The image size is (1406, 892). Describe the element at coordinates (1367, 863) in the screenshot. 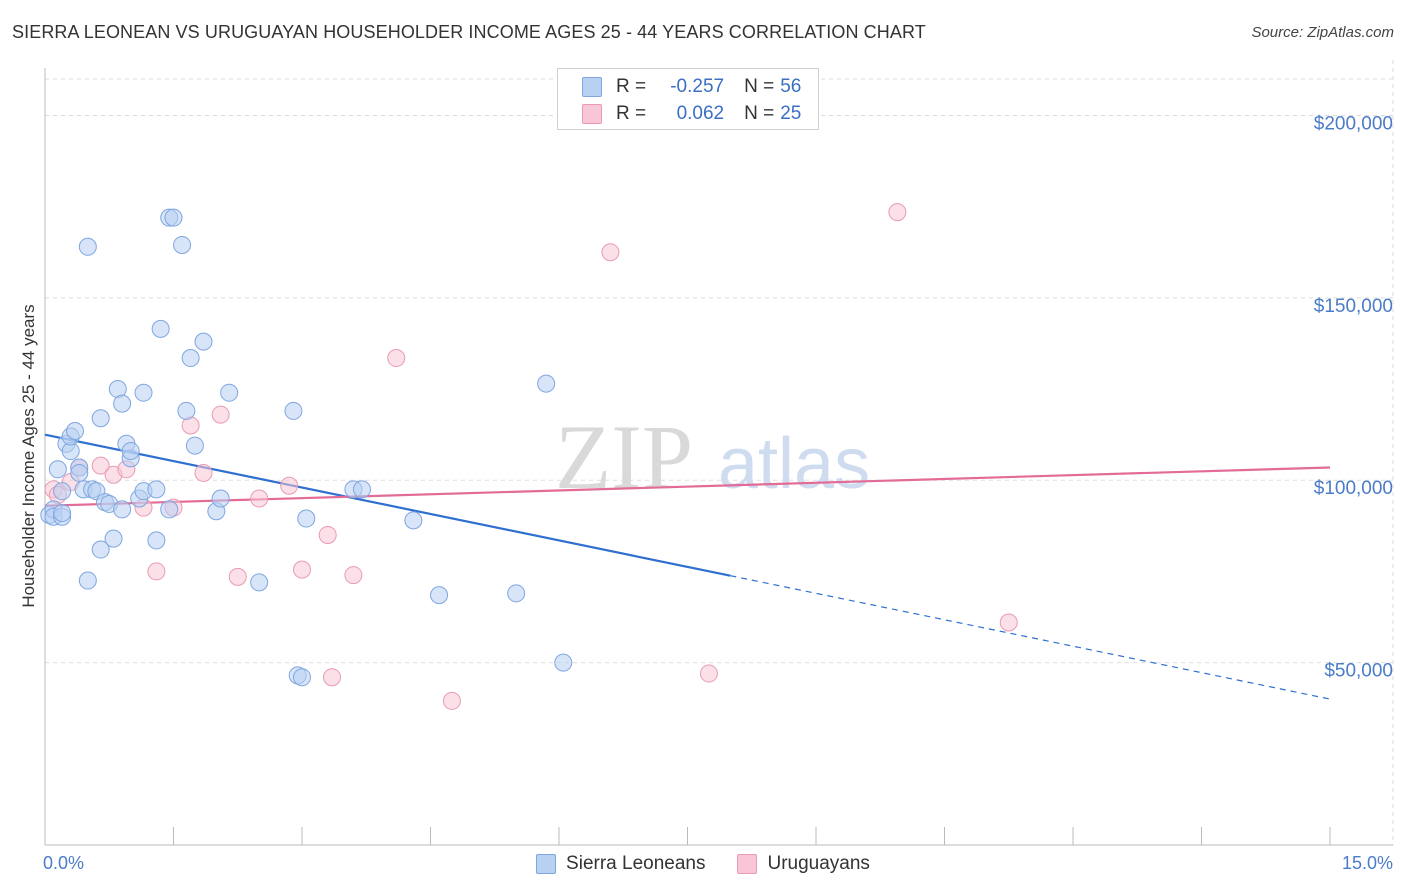

I see `x-tick-label: 15.0%` at that location.